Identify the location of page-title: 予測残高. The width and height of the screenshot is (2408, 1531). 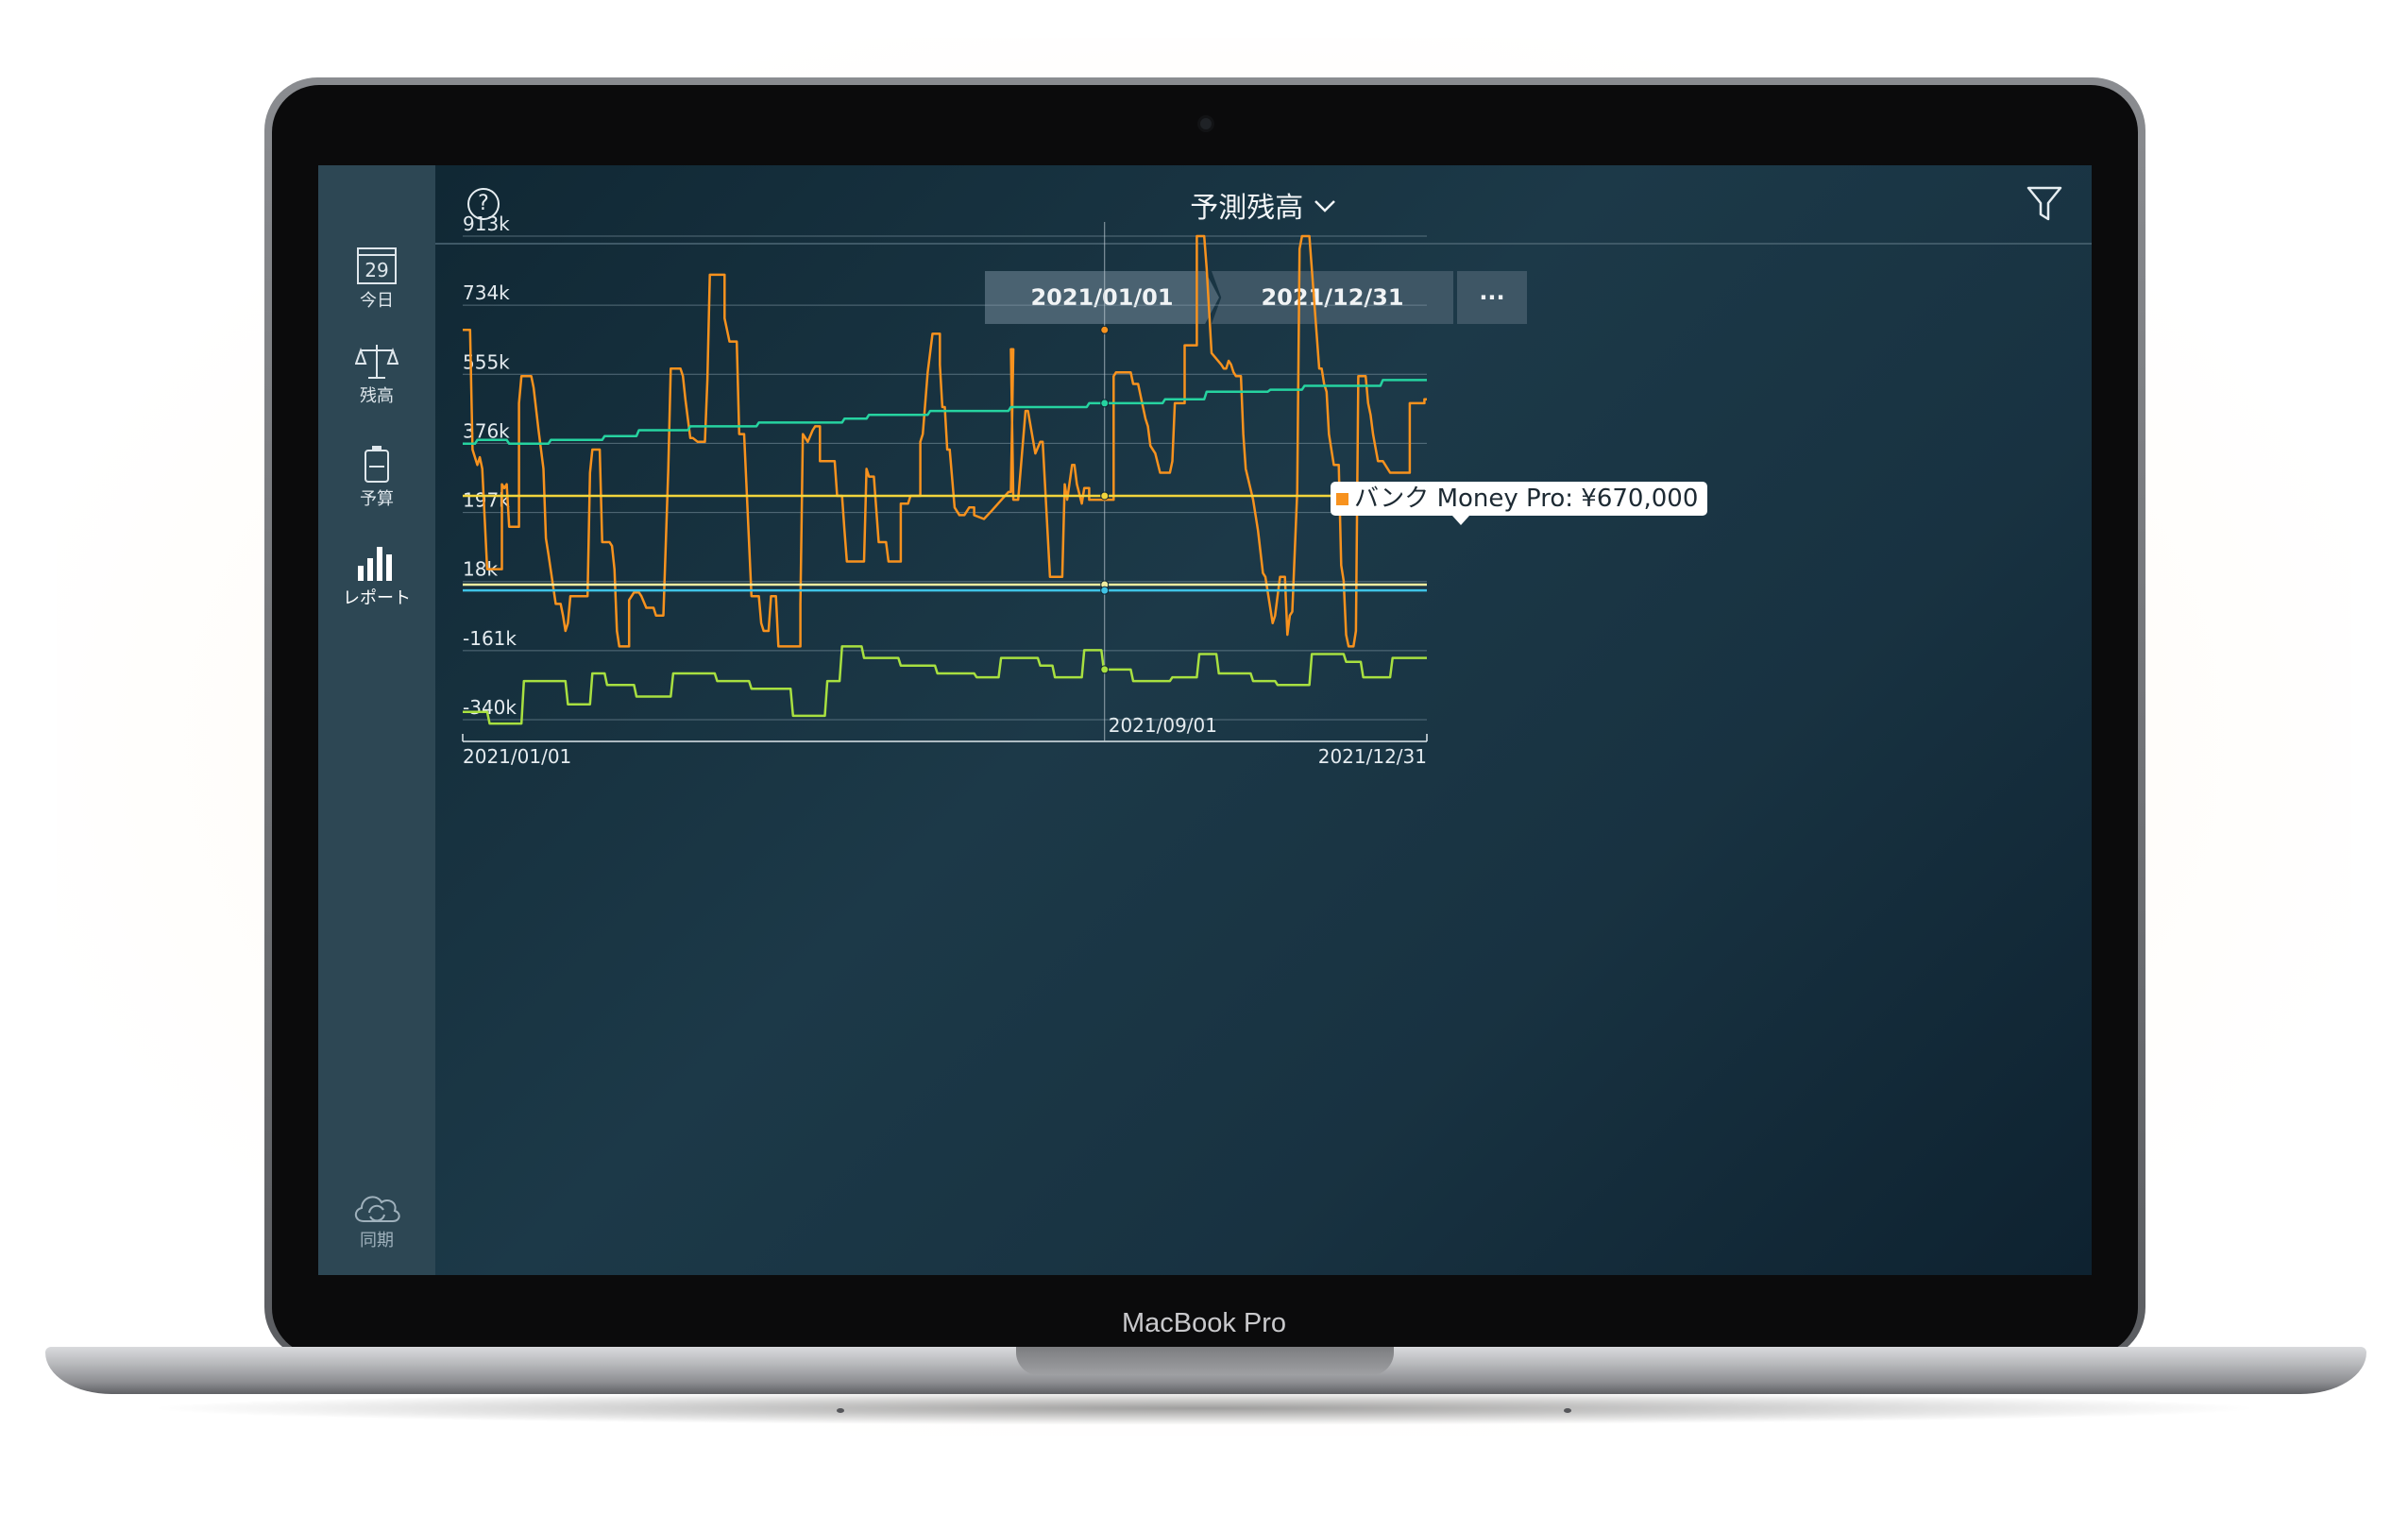
(1247, 208).